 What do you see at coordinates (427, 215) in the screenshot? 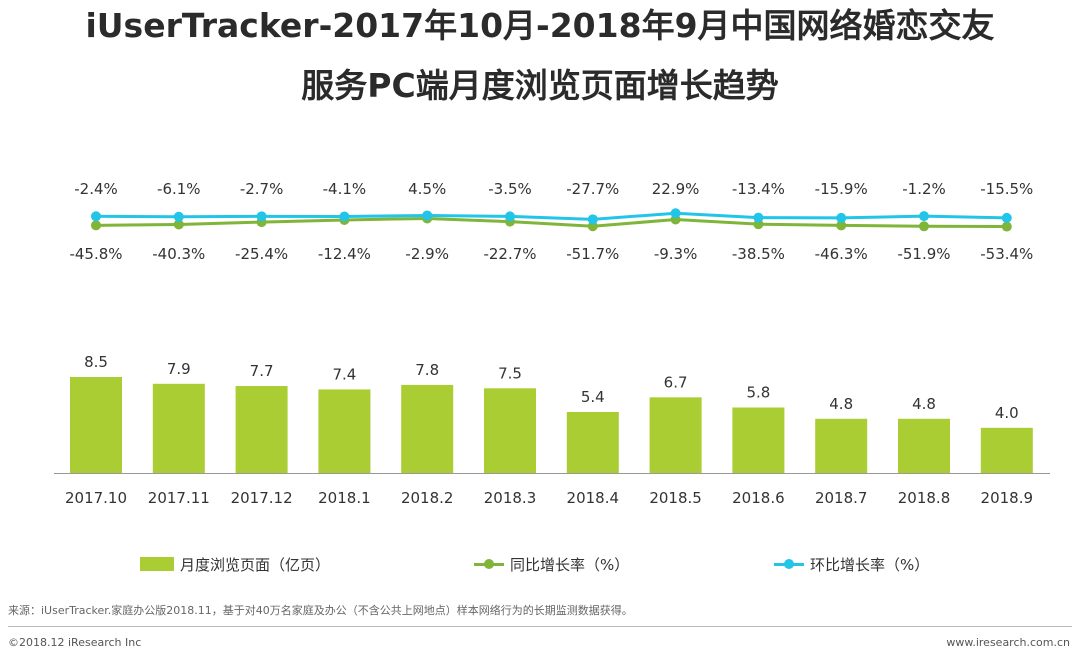
I see `mom-point-2018.2` at bounding box center [427, 215].